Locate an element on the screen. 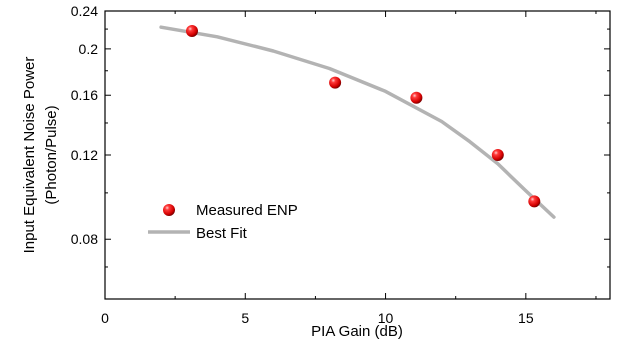 The image size is (623, 349). x-tick-label: 0 is located at coordinates (105, 318).